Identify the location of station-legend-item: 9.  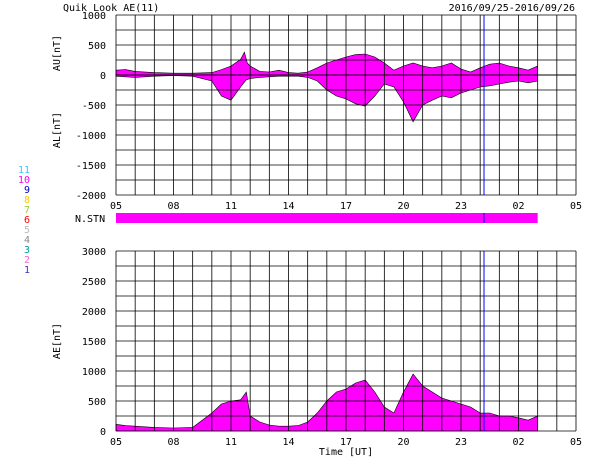
(27, 190).